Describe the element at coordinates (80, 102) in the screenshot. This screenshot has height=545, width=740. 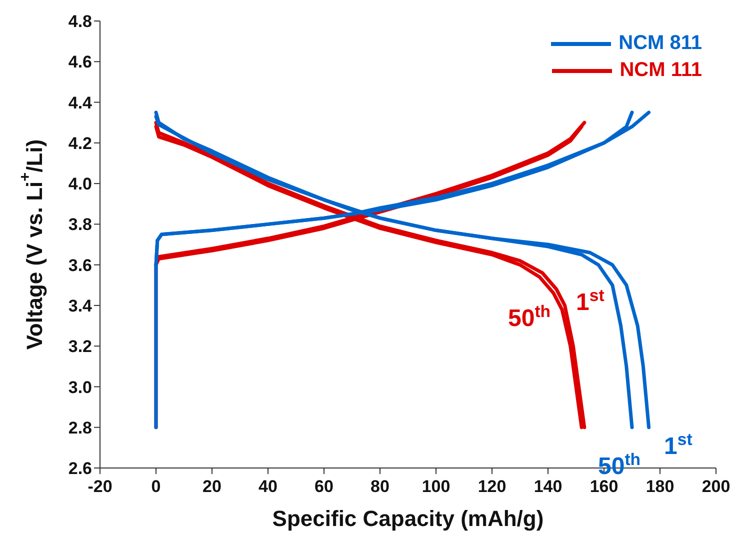
I see `y-tick-label: 4.4` at that location.